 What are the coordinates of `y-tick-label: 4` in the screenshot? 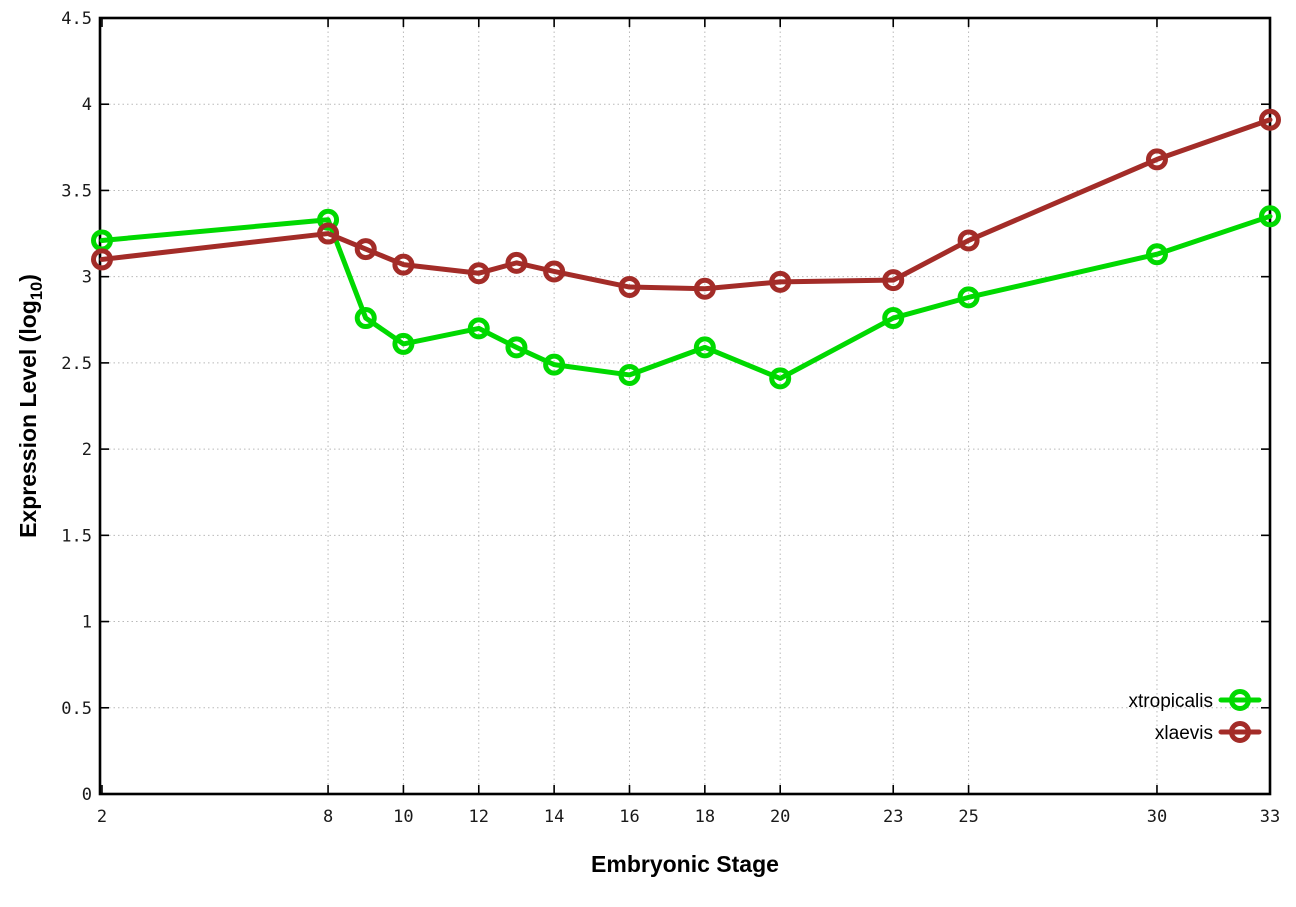 It's located at (87, 105).